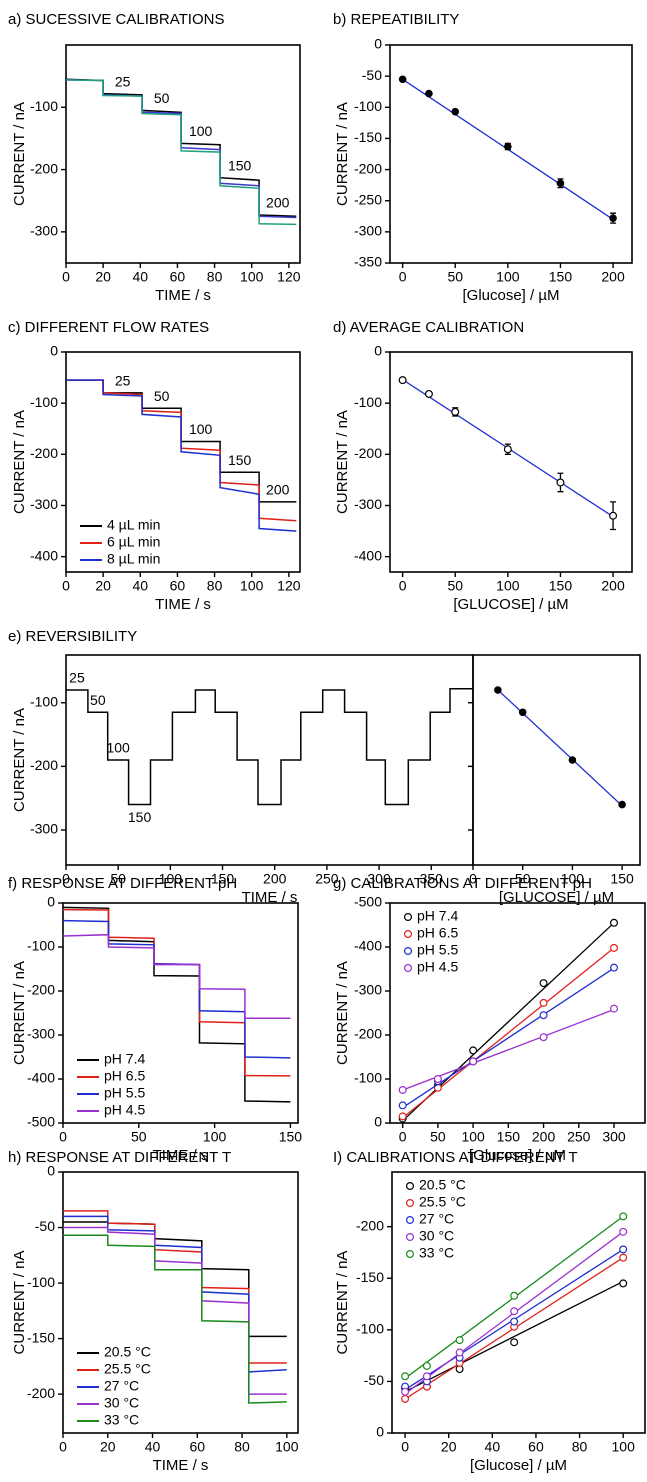 This screenshot has width=647, height=1482. What do you see at coordinates (436, 1236) in the screenshot?
I see `legend-label: 30 °C` at bounding box center [436, 1236].